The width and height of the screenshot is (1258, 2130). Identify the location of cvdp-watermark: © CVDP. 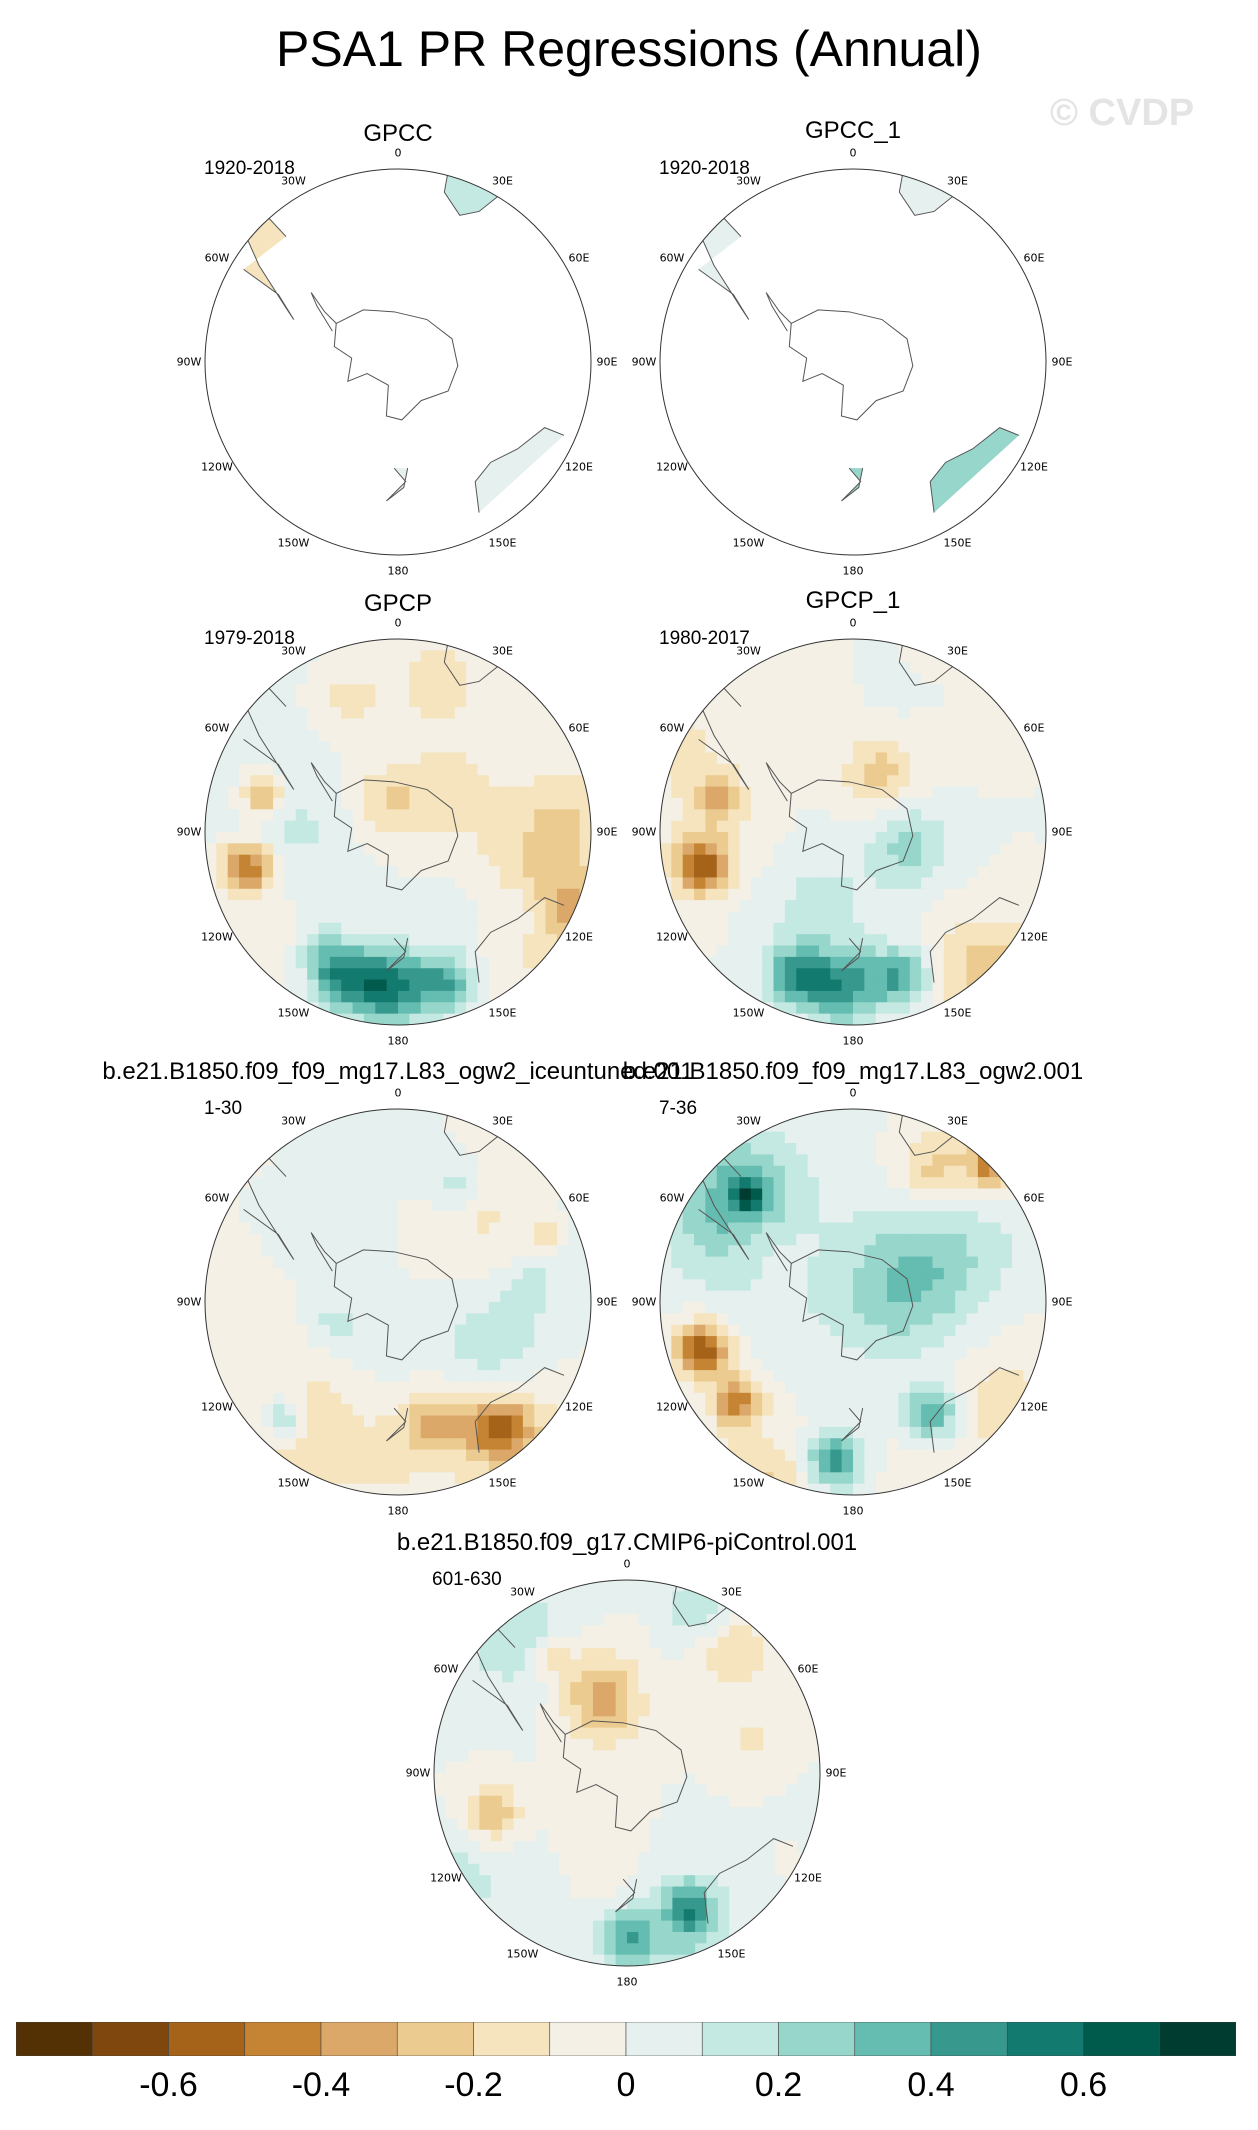
(1122, 113).